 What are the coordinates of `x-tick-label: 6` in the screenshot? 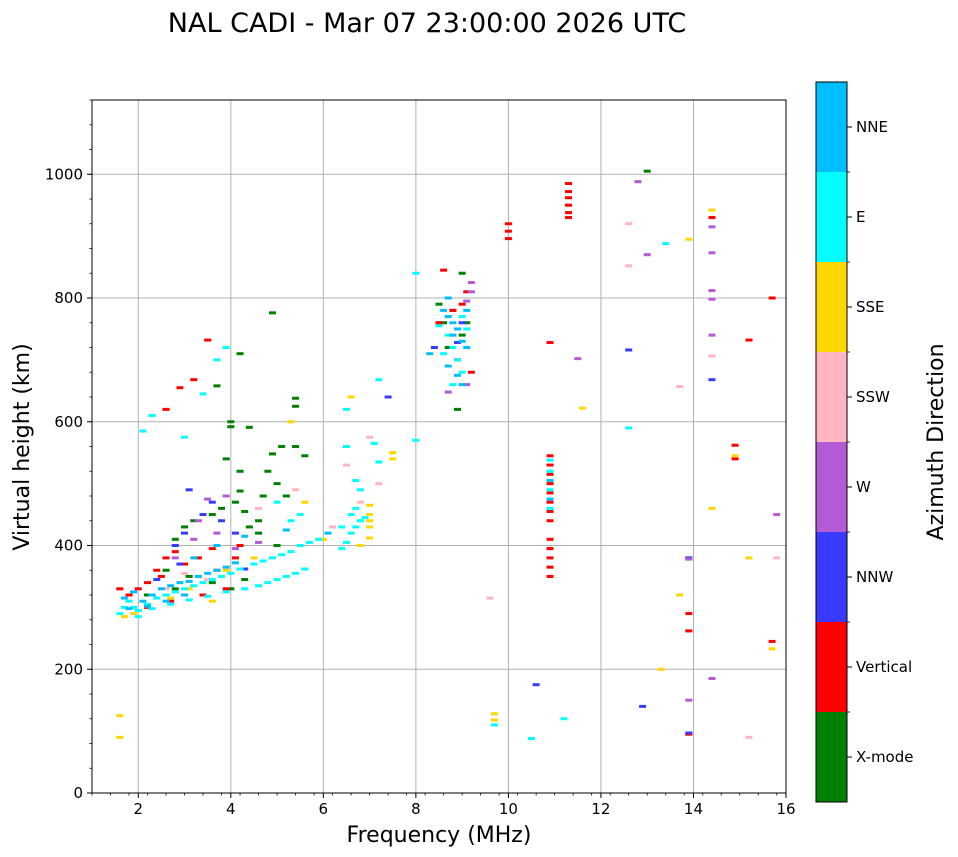 It's located at (324, 809).